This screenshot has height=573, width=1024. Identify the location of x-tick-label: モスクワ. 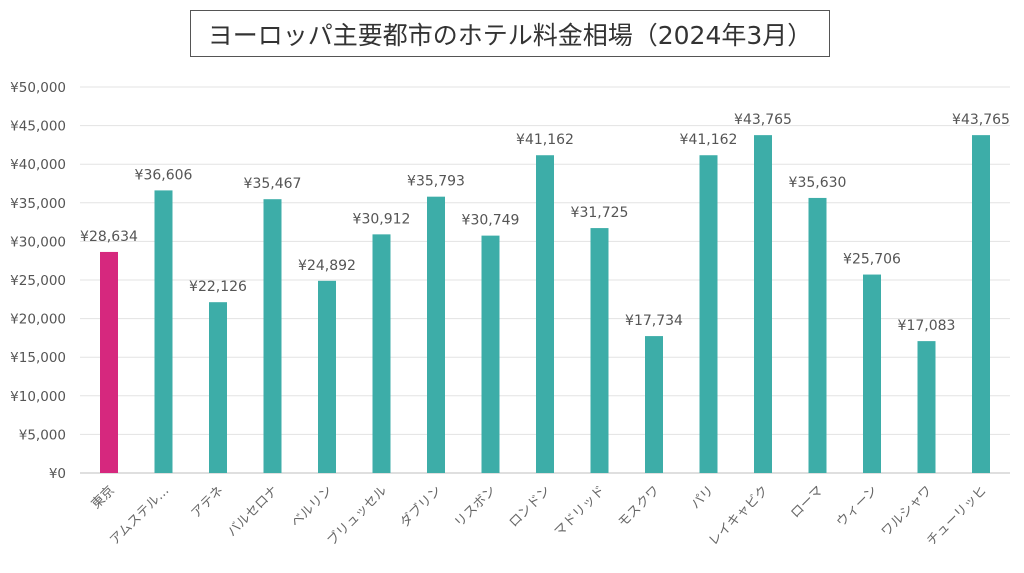
(638, 506).